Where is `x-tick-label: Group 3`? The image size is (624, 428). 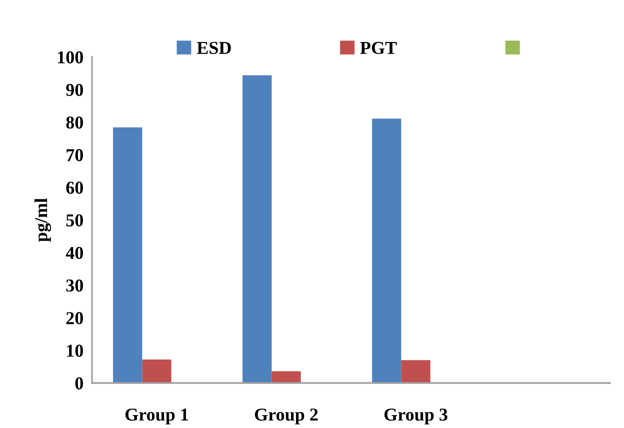
x-tick-label: Group 3 is located at coordinates (416, 416).